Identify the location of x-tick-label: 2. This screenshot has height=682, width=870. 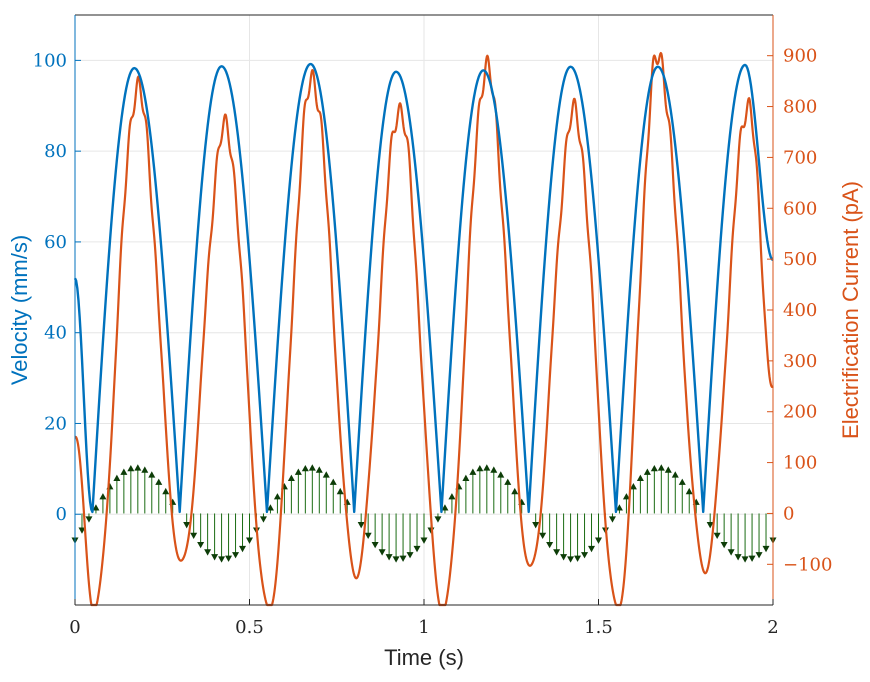
(772, 627).